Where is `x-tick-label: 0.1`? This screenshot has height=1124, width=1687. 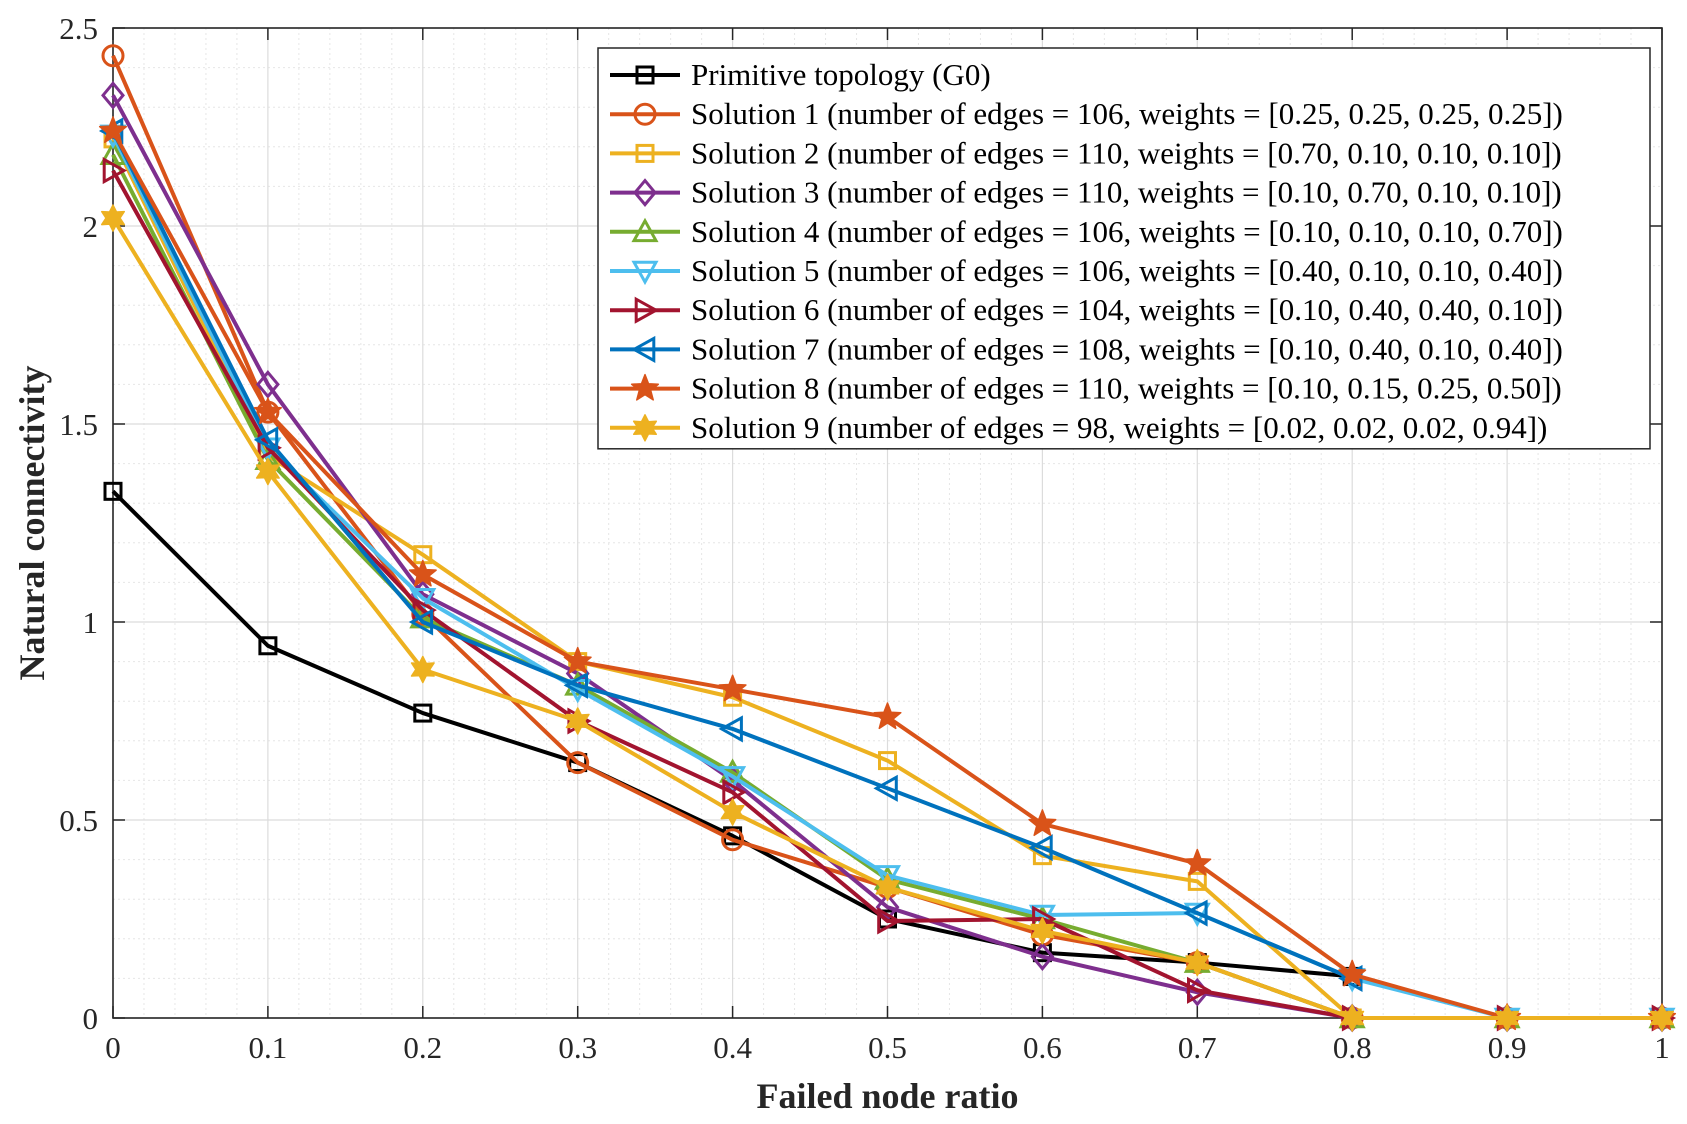
x-tick-label: 0.1 is located at coordinates (268, 1047).